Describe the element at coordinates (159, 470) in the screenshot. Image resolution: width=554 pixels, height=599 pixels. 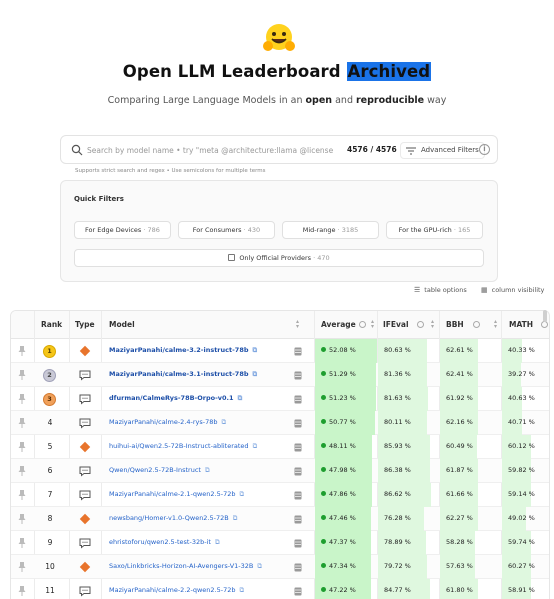
I see `model-link: Qwen/Qwen2.5-72B-Instruct ⧉` at that location.